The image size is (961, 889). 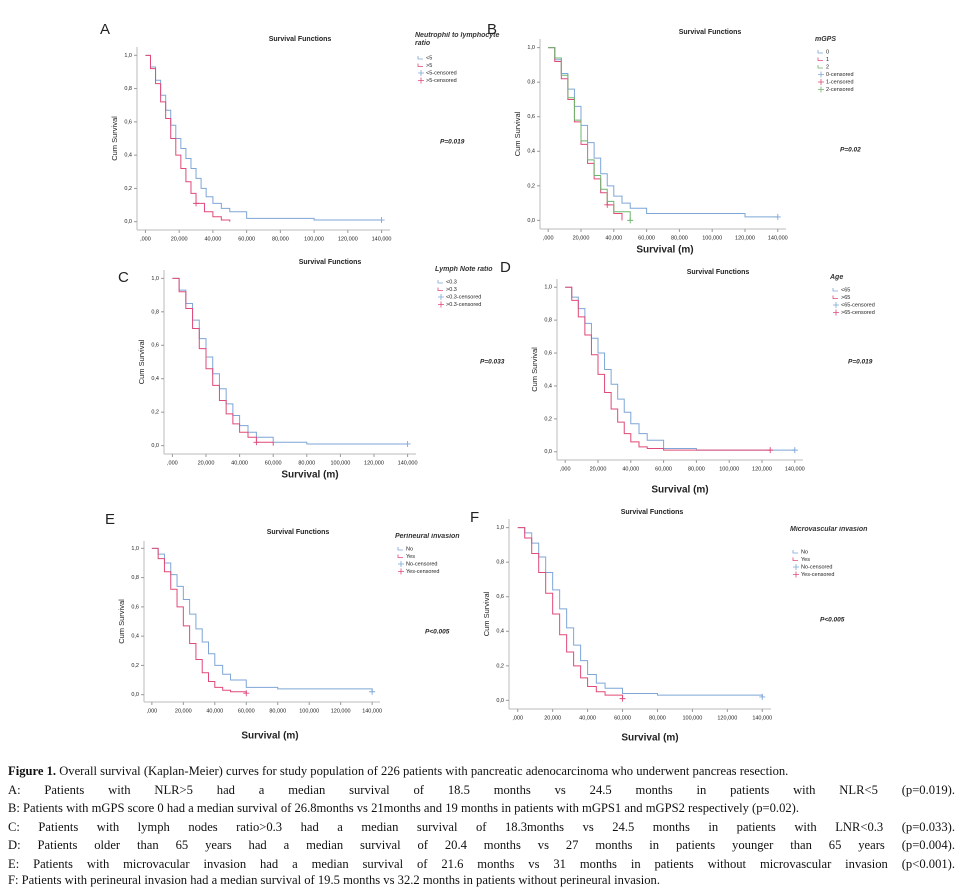 What do you see at coordinates (409, 549) in the screenshot?
I see `legend-label: No` at bounding box center [409, 549].